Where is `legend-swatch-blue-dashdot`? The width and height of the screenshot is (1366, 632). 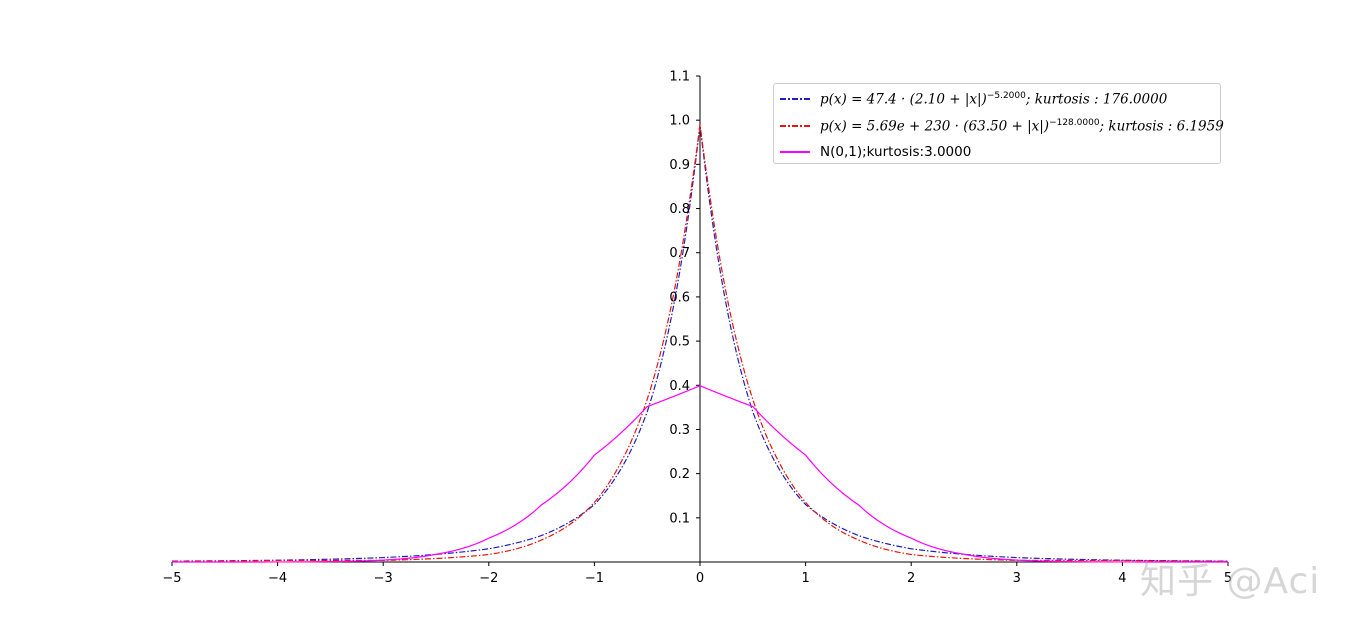
legend-swatch-blue-dashdot is located at coordinates (795, 99).